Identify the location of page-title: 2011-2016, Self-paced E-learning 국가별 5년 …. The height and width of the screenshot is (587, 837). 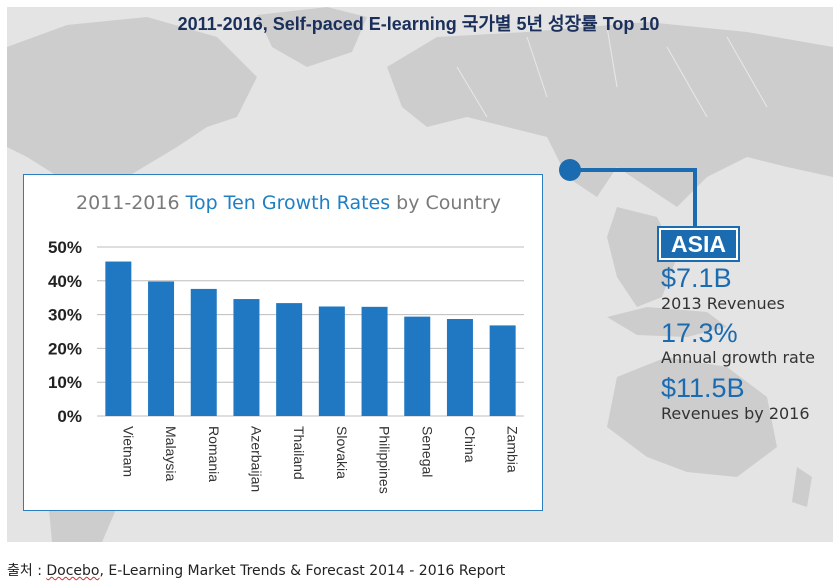
(418, 24).